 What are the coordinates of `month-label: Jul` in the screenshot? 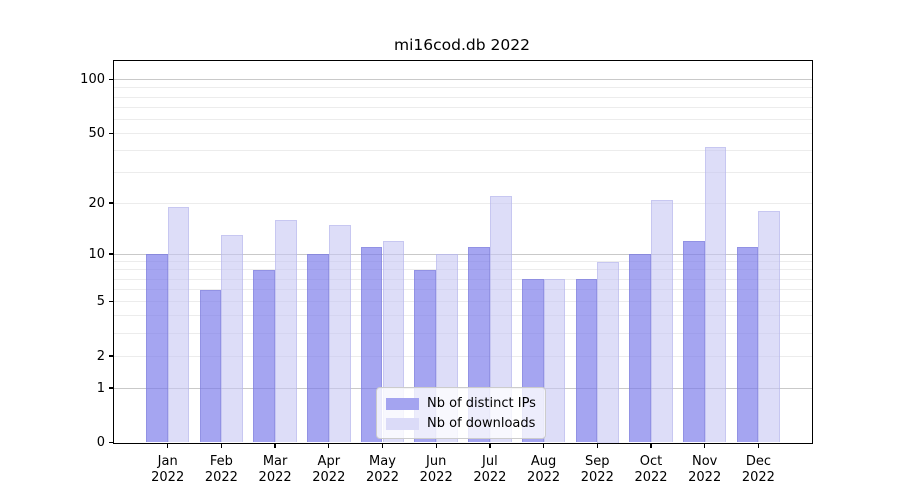 It's located at (490, 461).